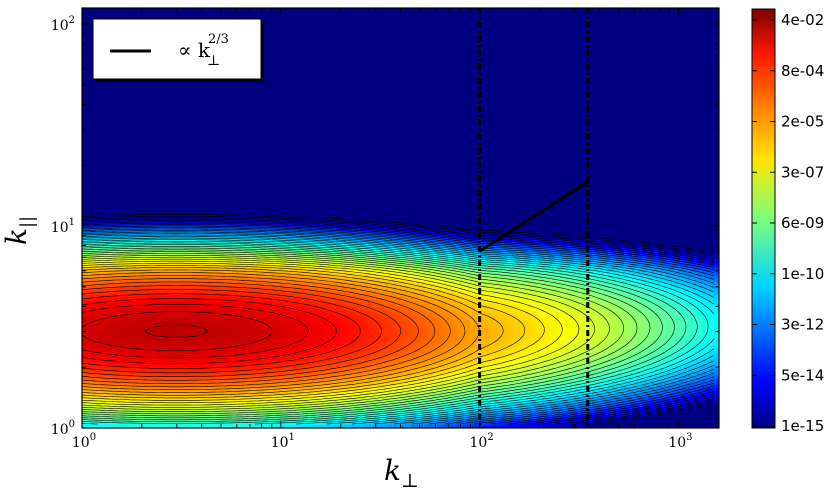 This screenshot has width=830, height=488. Describe the element at coordinates (802, 426) in the screenshot. I see `colorbar-label-9: 1e-15` at that location.